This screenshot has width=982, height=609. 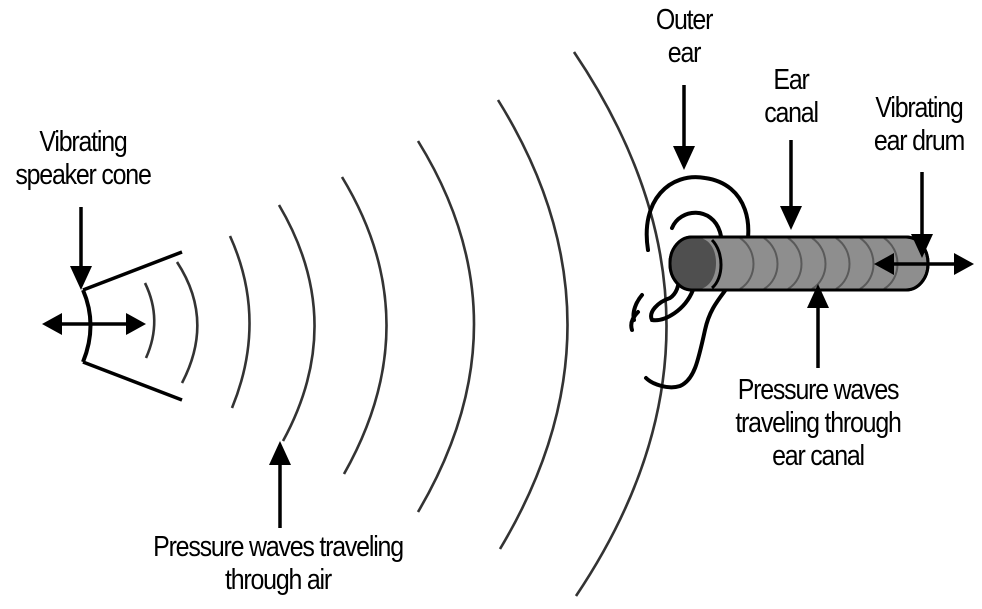 What do you see at coordinates (634, 321) in the screenshot?
I see `ear-lobe-notch` at bounding box center [634, 321].